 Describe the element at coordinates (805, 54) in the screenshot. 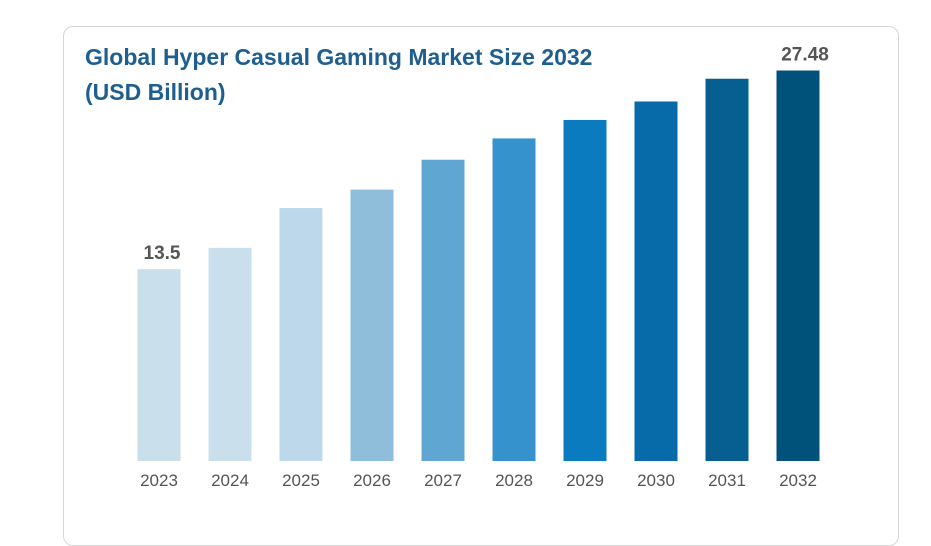

I see `data-label-2032: 27.48` at that location.